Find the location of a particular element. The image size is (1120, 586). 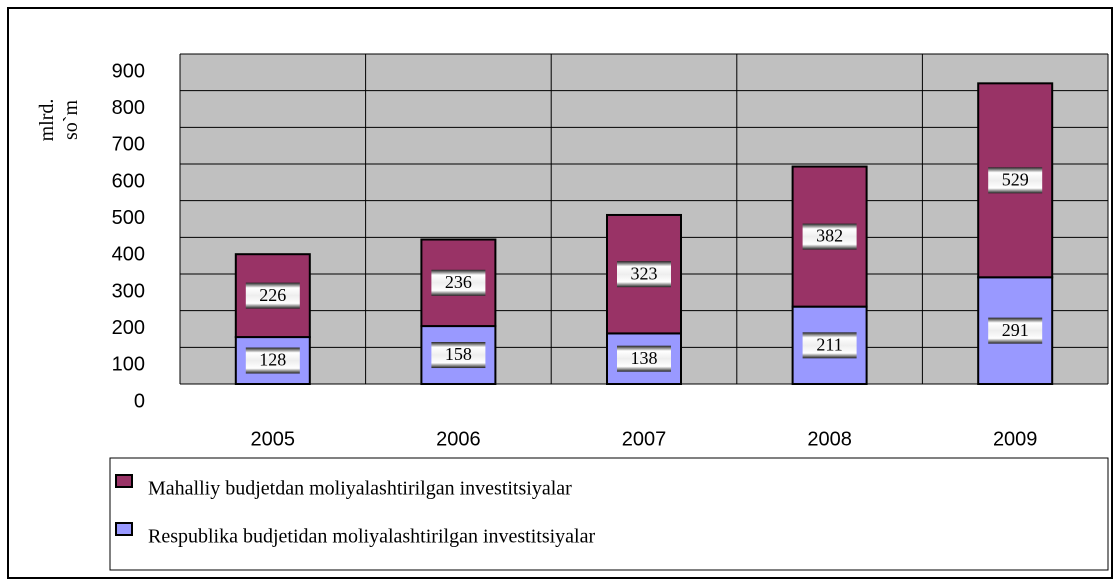

x-tick-label: 2008 is located at coordinates (829, 439).